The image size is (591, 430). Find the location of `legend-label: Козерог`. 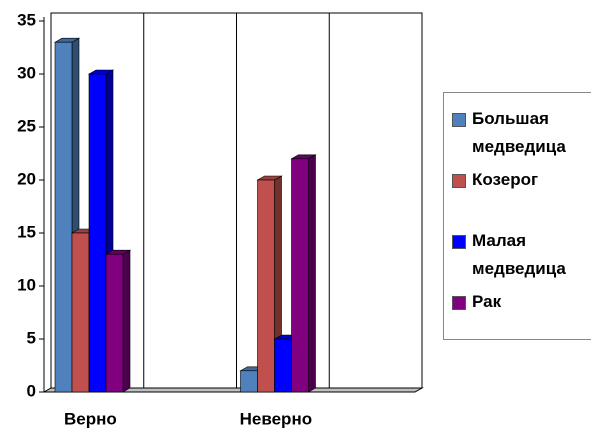

legend-label: Козерог is located at coordinates (505, 179).